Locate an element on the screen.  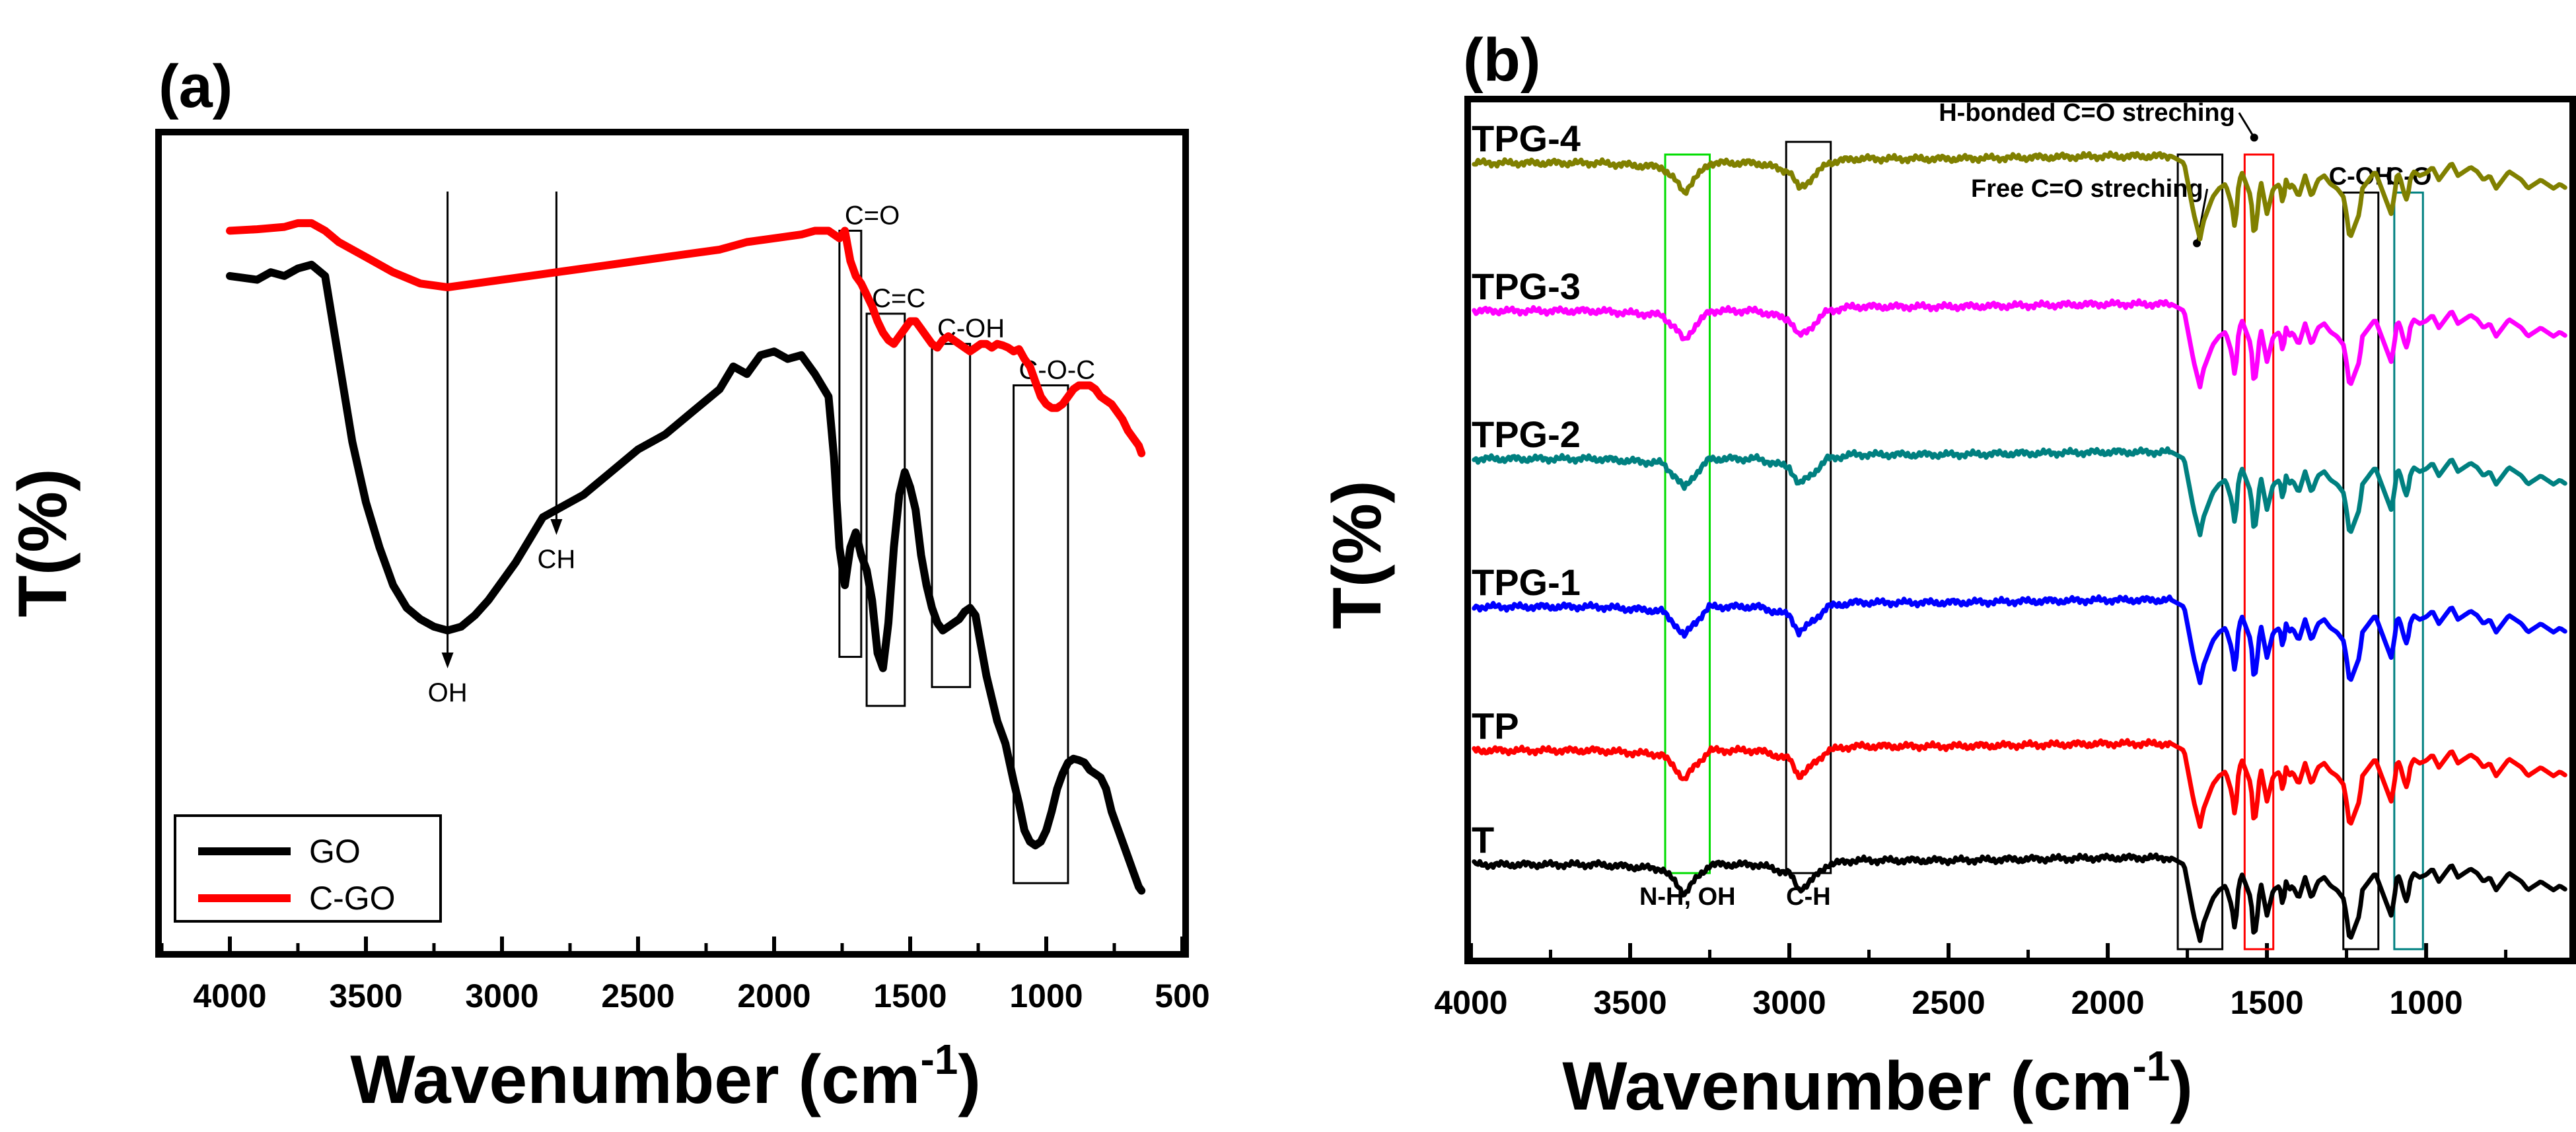
box-c-o is located at coordinates (851, 444).